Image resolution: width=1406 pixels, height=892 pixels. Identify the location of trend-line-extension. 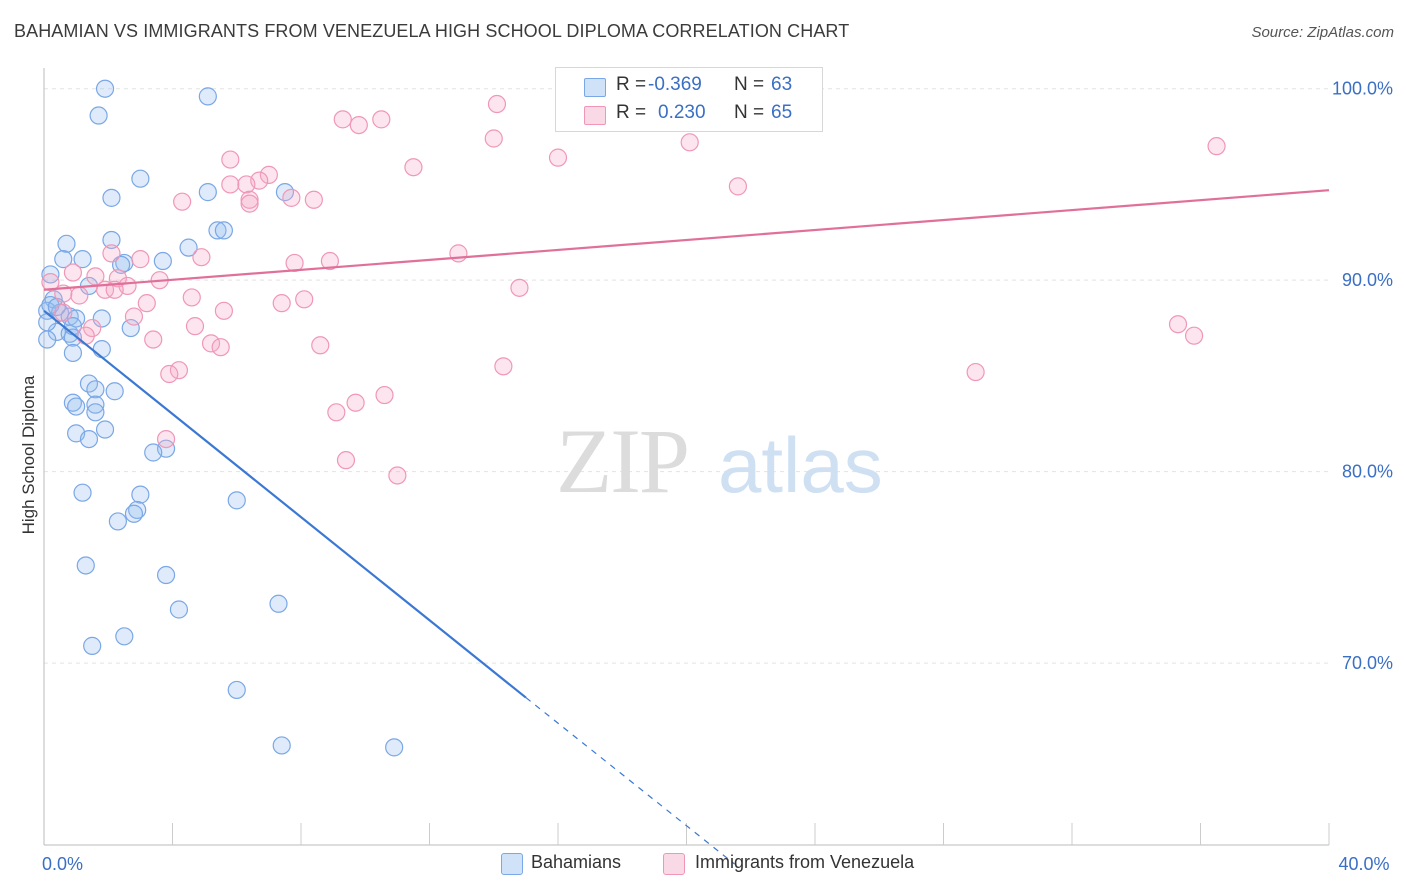
(630, 781).